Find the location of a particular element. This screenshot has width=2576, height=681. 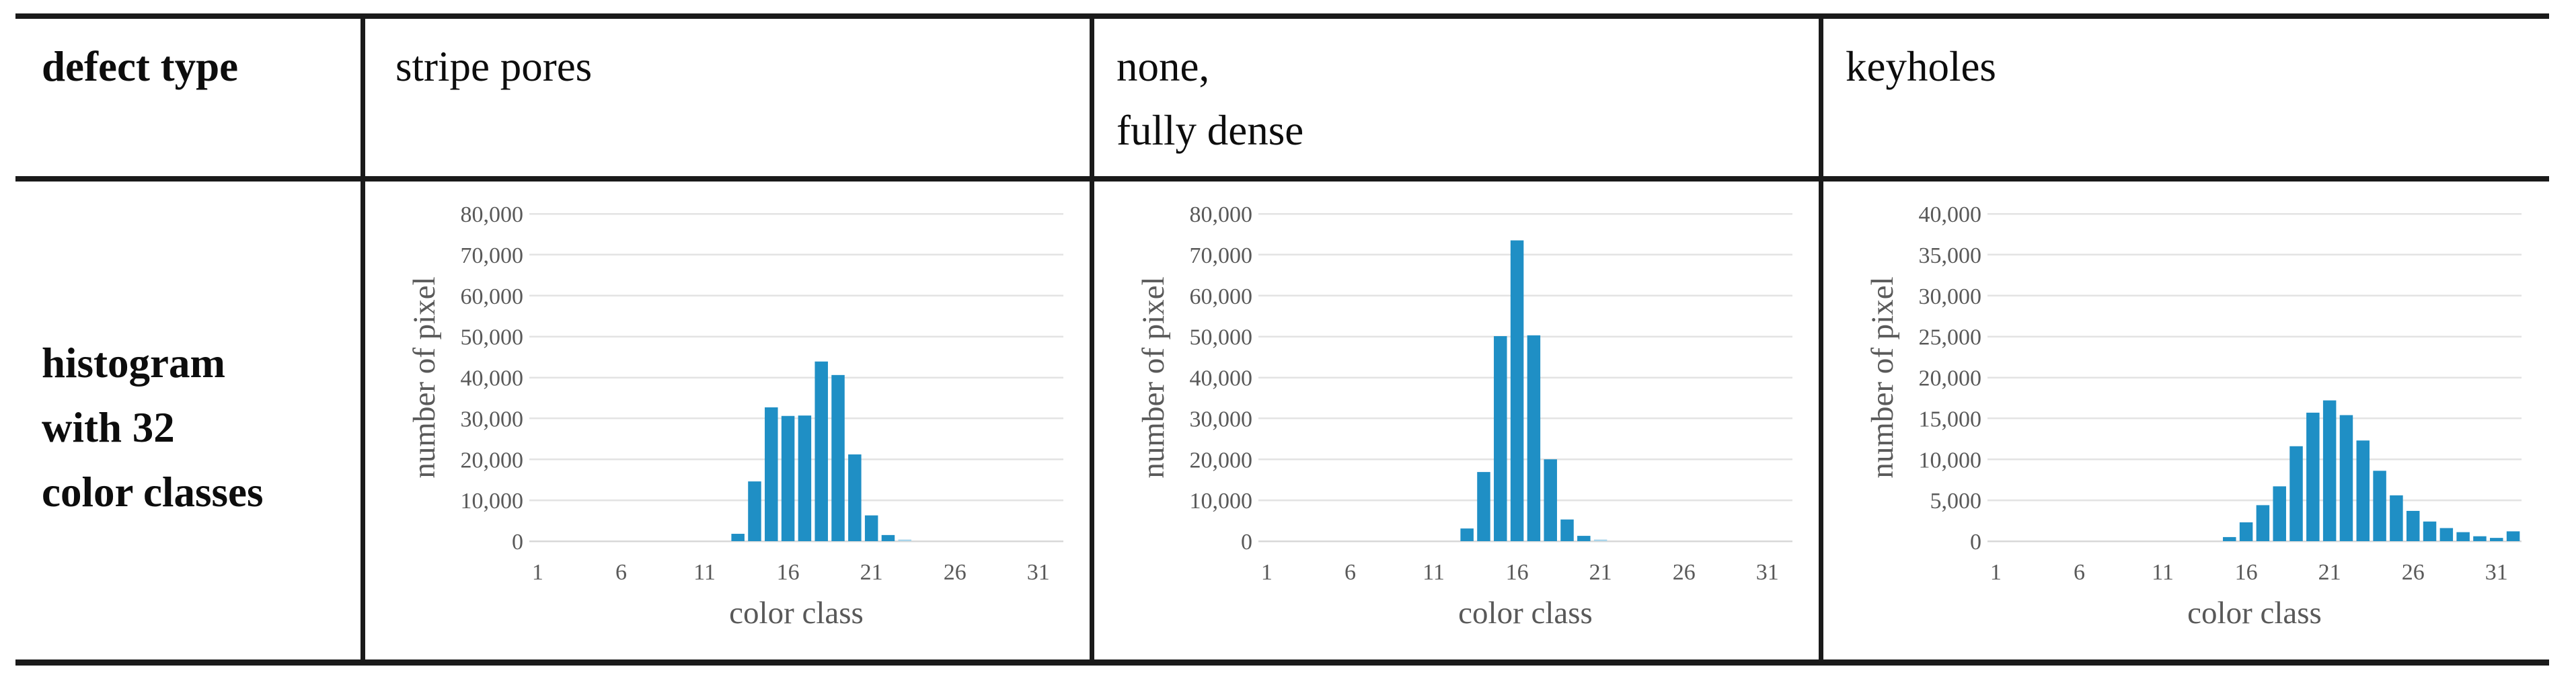

y-tick-label: 25,000 is located at coordinates (1950, 337).